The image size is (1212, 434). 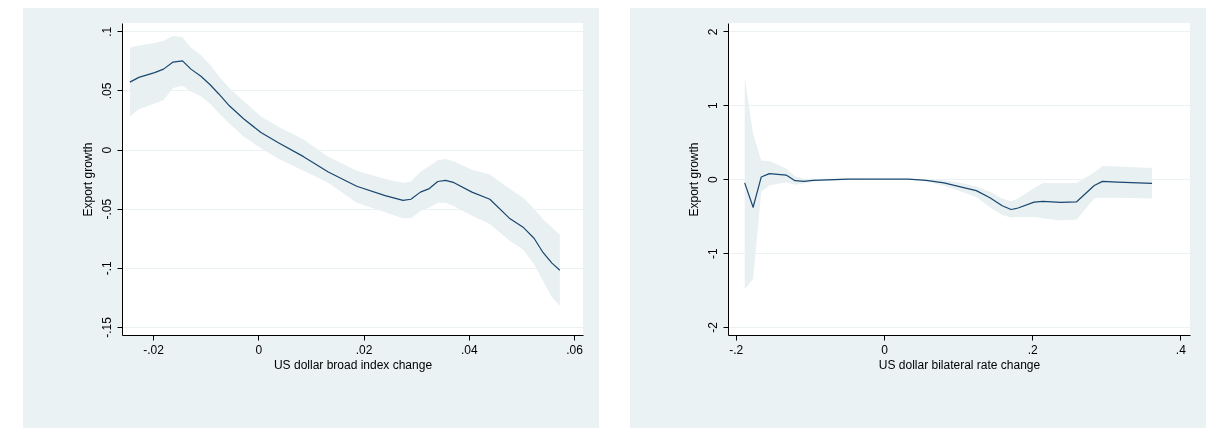 I want to click on x-tick-label: .4, so click(x=1181, y=349).